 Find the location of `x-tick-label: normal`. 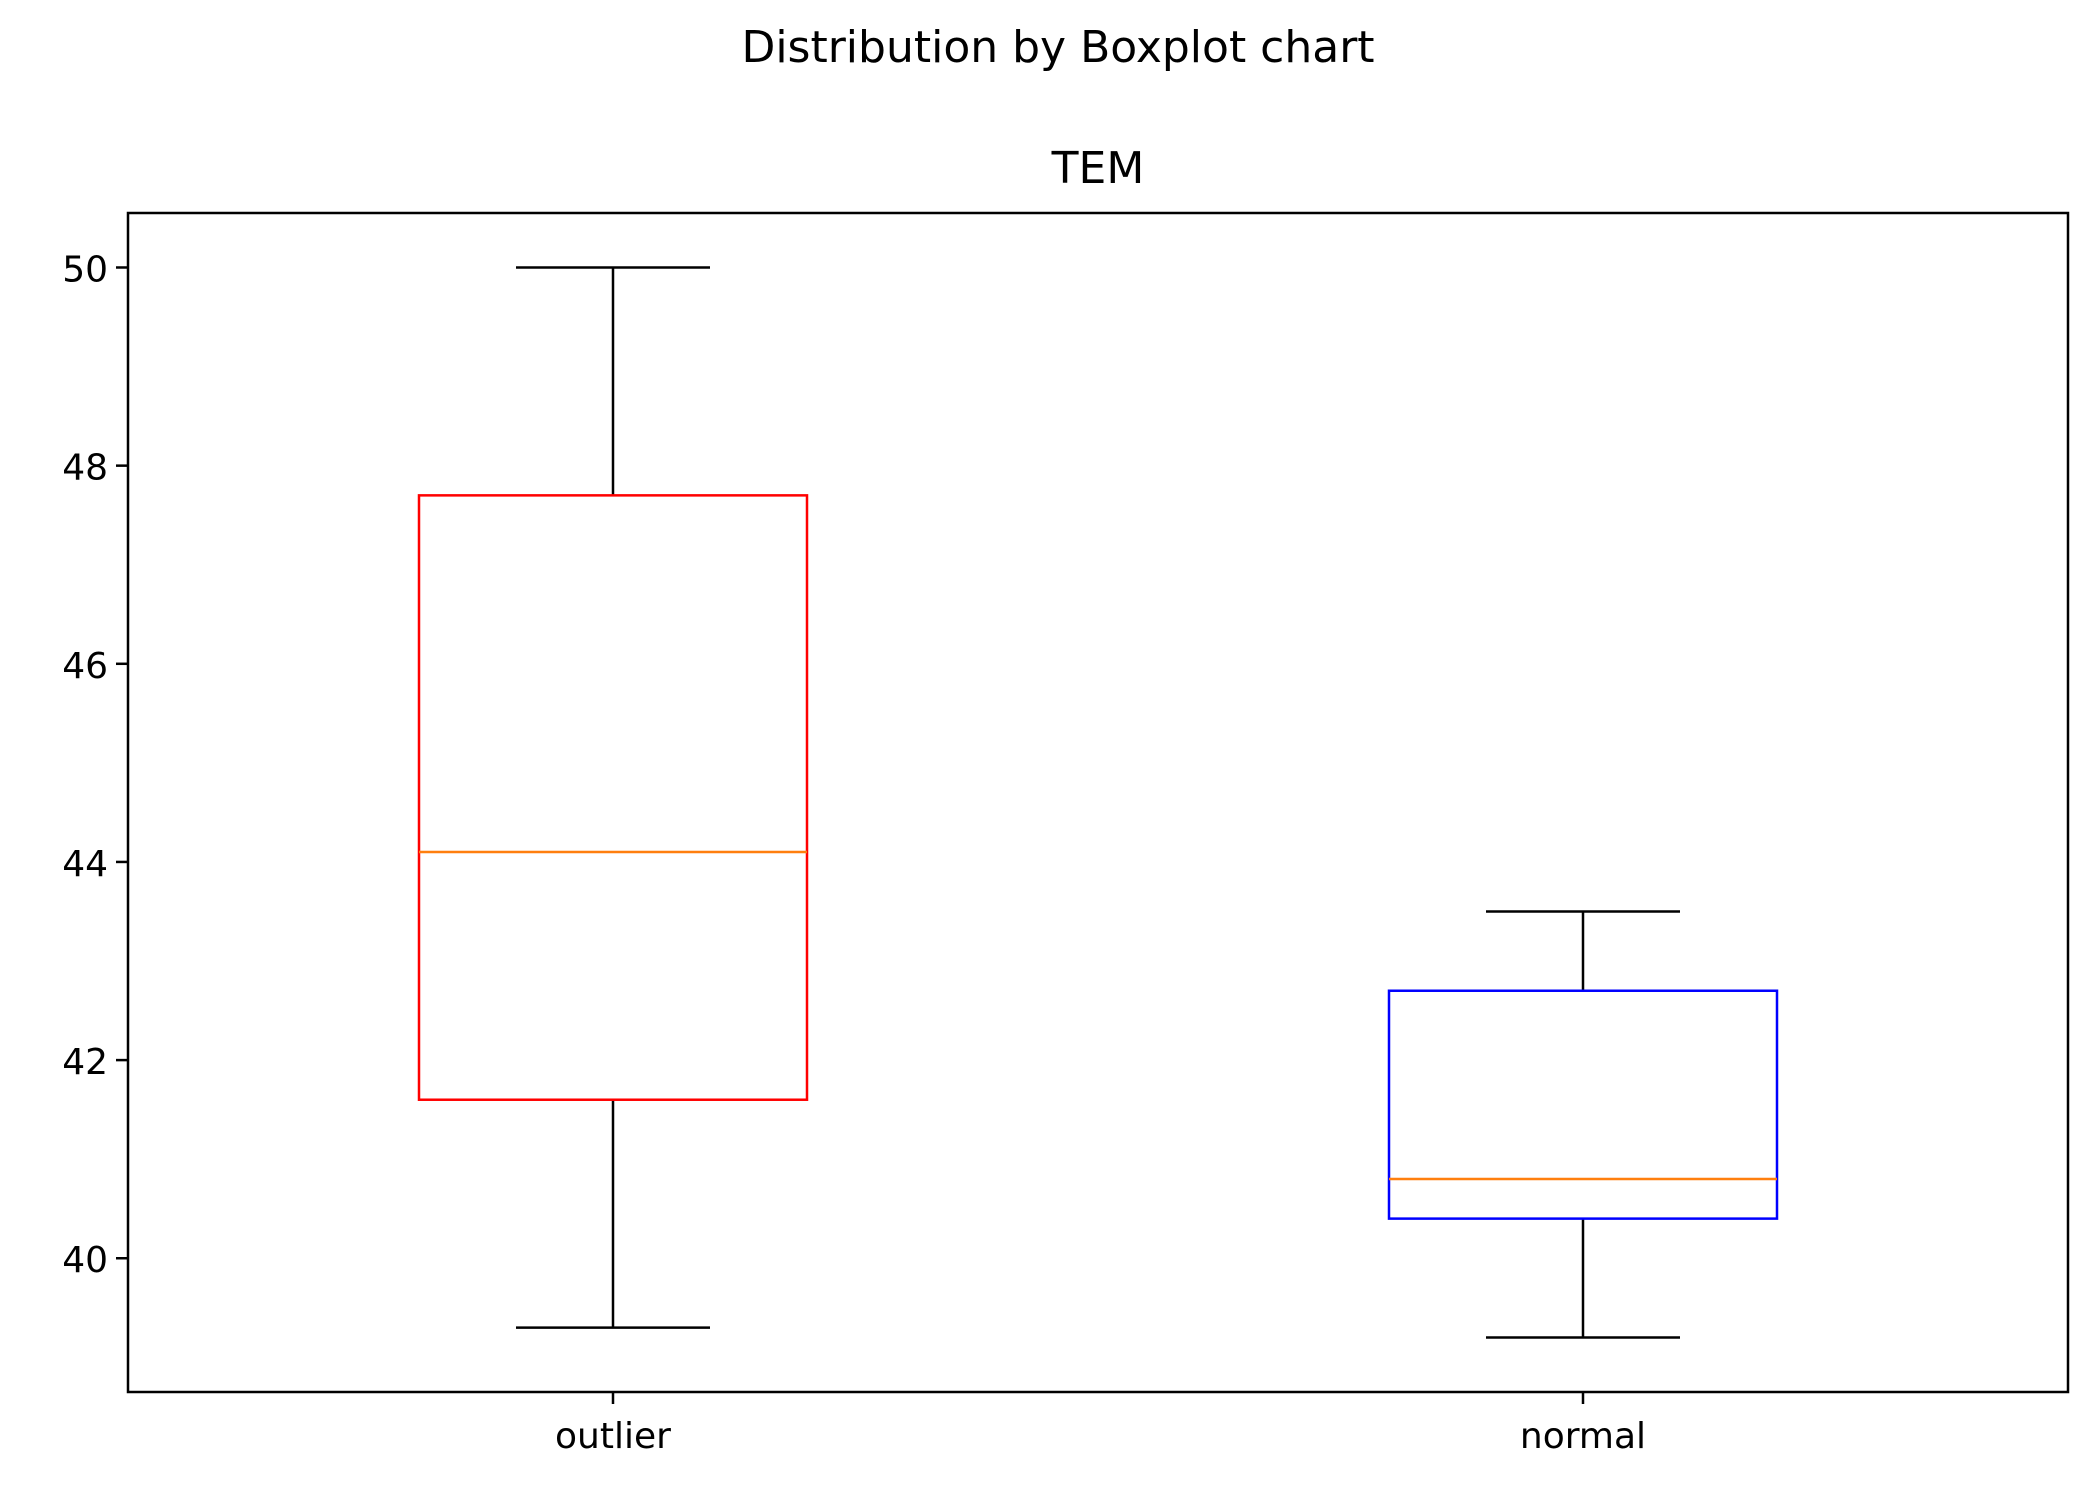

x-tick-label: normal is located at coordinates (1583, 1436).